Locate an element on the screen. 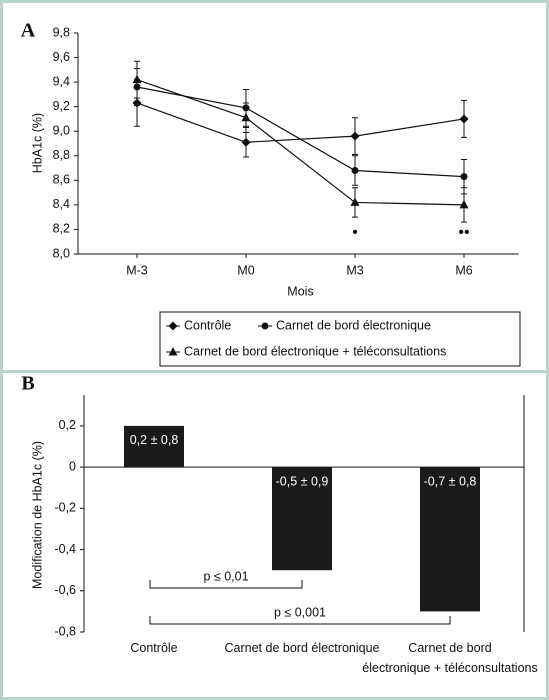  y-tick-label: 8,4 is located at coordinates (61, 204).